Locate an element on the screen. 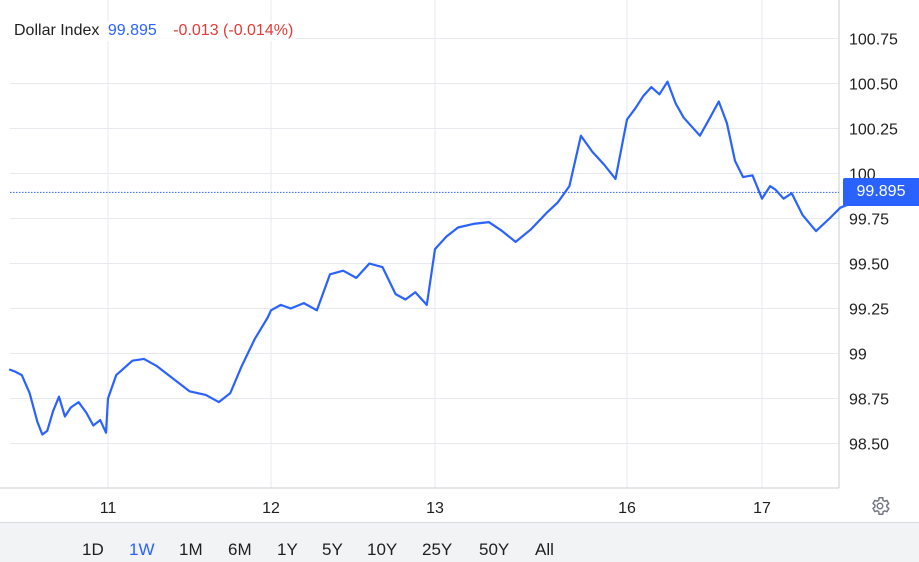 Image resolution: width=919 pixels, height=562 pixels. chart-legend: Dollar Index 99.895 -0.013 (-0.014%) is located at coordinates (154, 31).